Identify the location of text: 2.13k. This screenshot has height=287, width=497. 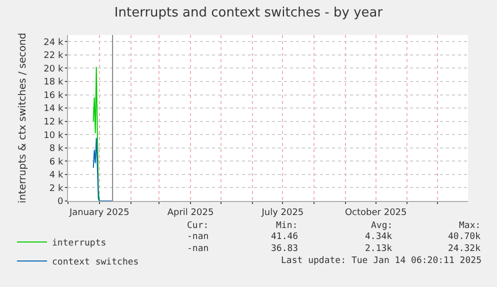
(379, 249).